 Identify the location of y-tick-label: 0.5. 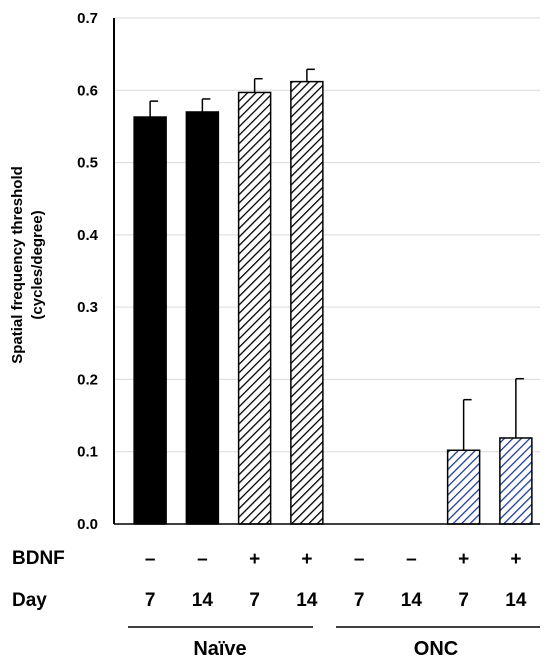
(87, 163).